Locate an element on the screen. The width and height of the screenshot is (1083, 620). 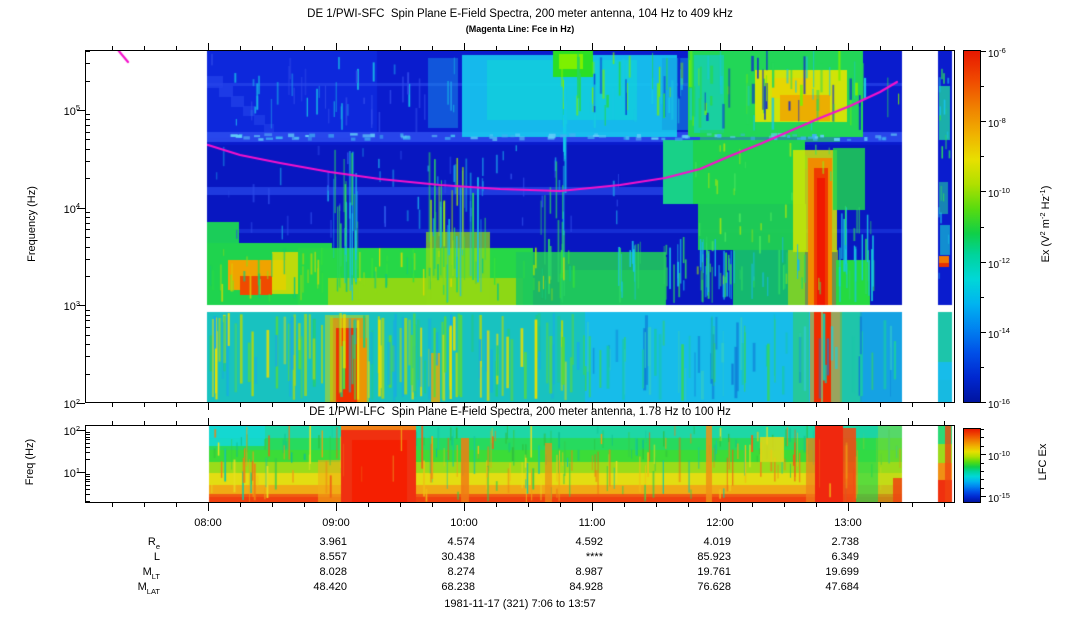
footer-date-range: 1981-11-17 (321) 7:06 to 13:57 is located at coordinates (520, 604).